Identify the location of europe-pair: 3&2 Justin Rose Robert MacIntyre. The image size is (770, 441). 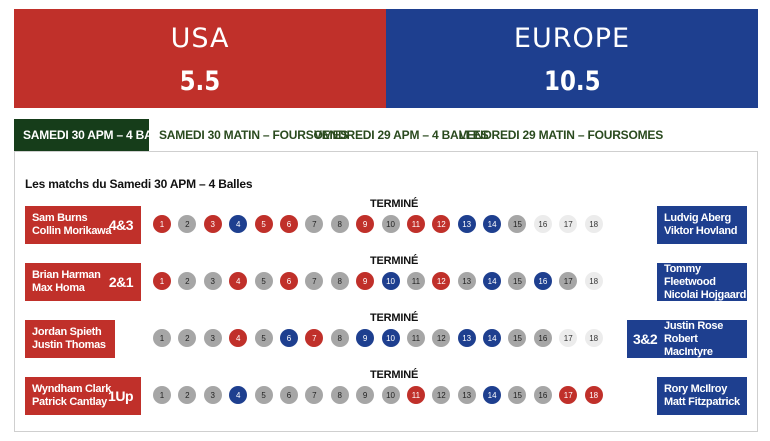
(687, 339).